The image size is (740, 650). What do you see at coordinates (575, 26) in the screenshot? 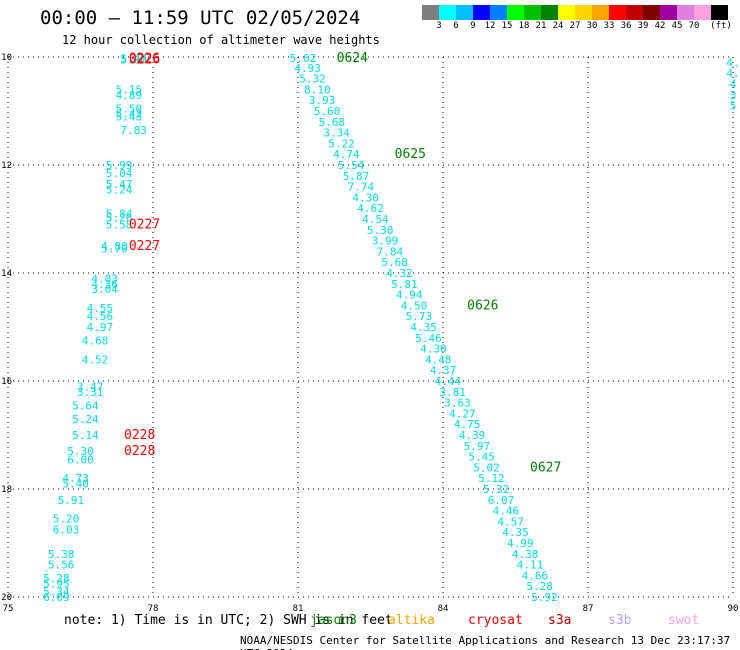
I see `colorbar-label: 27` at bounding box center [575, 26].